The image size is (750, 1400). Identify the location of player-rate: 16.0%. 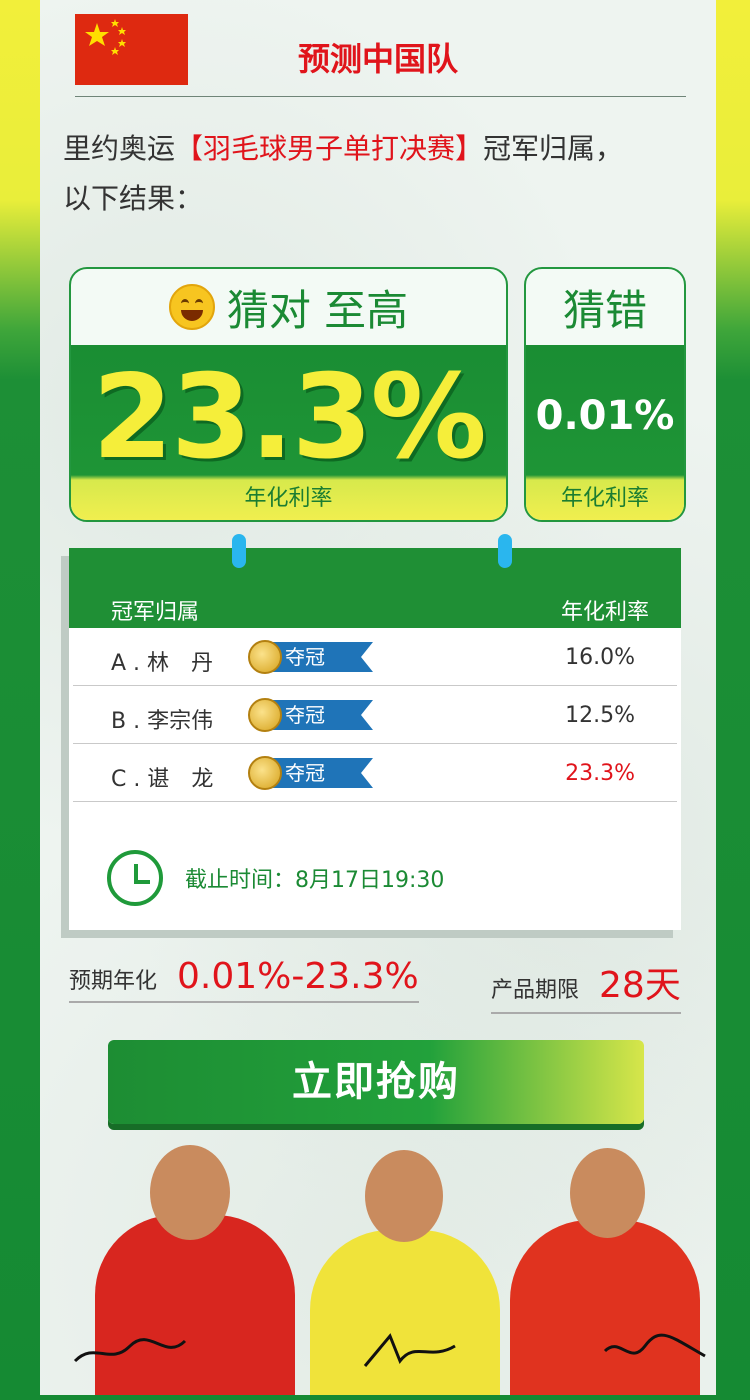
(600, 657).